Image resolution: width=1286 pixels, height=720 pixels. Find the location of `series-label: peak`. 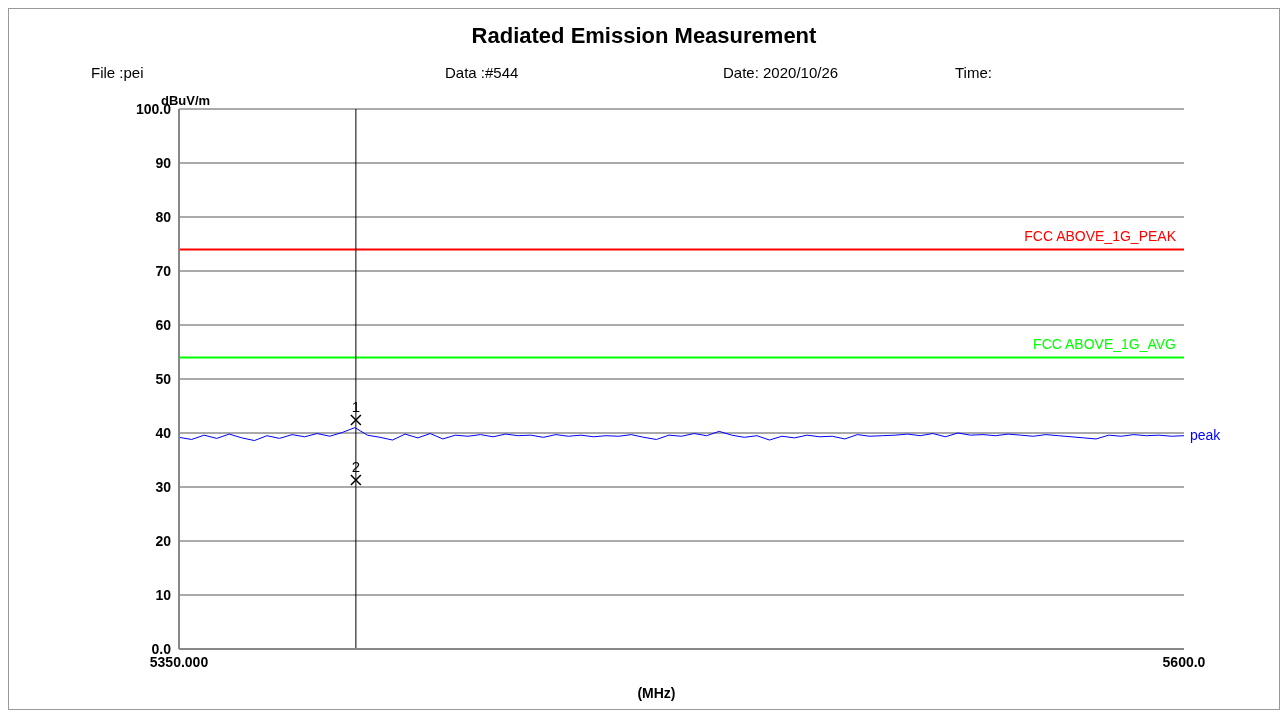

series-label: peak is located at coordinates (1205, 434).